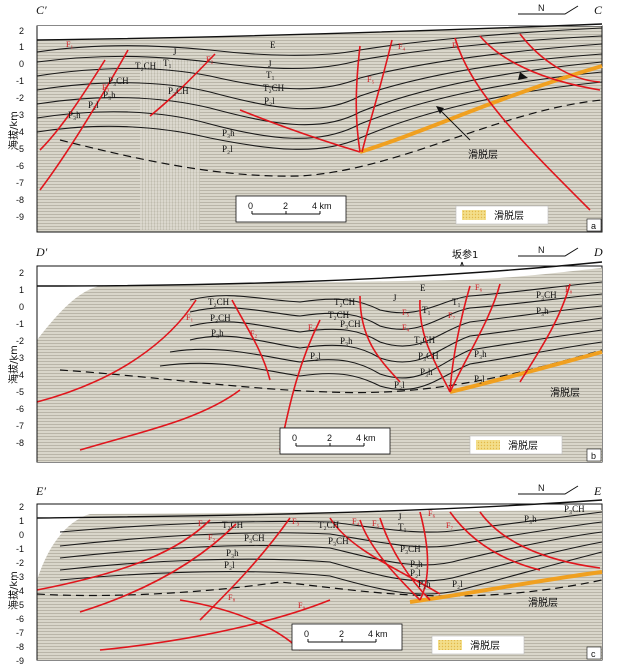 The width and height of the screenshot is (629, 670). What do you see at coordinates (355, 521) in the screenshot?
I see `fault-label: F₄` at bounding box center [355, 521].